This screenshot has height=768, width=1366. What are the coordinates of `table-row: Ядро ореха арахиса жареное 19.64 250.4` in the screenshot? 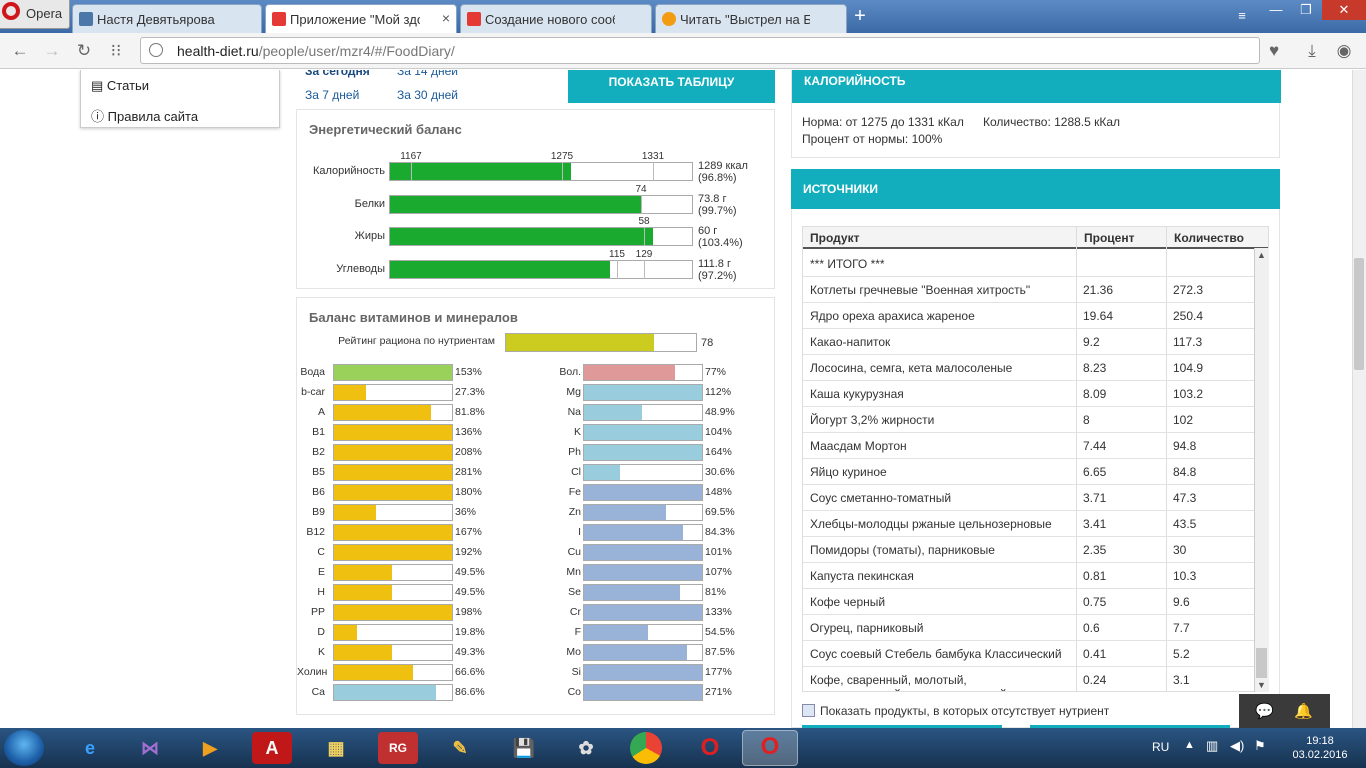 It's located at (1029, 316).